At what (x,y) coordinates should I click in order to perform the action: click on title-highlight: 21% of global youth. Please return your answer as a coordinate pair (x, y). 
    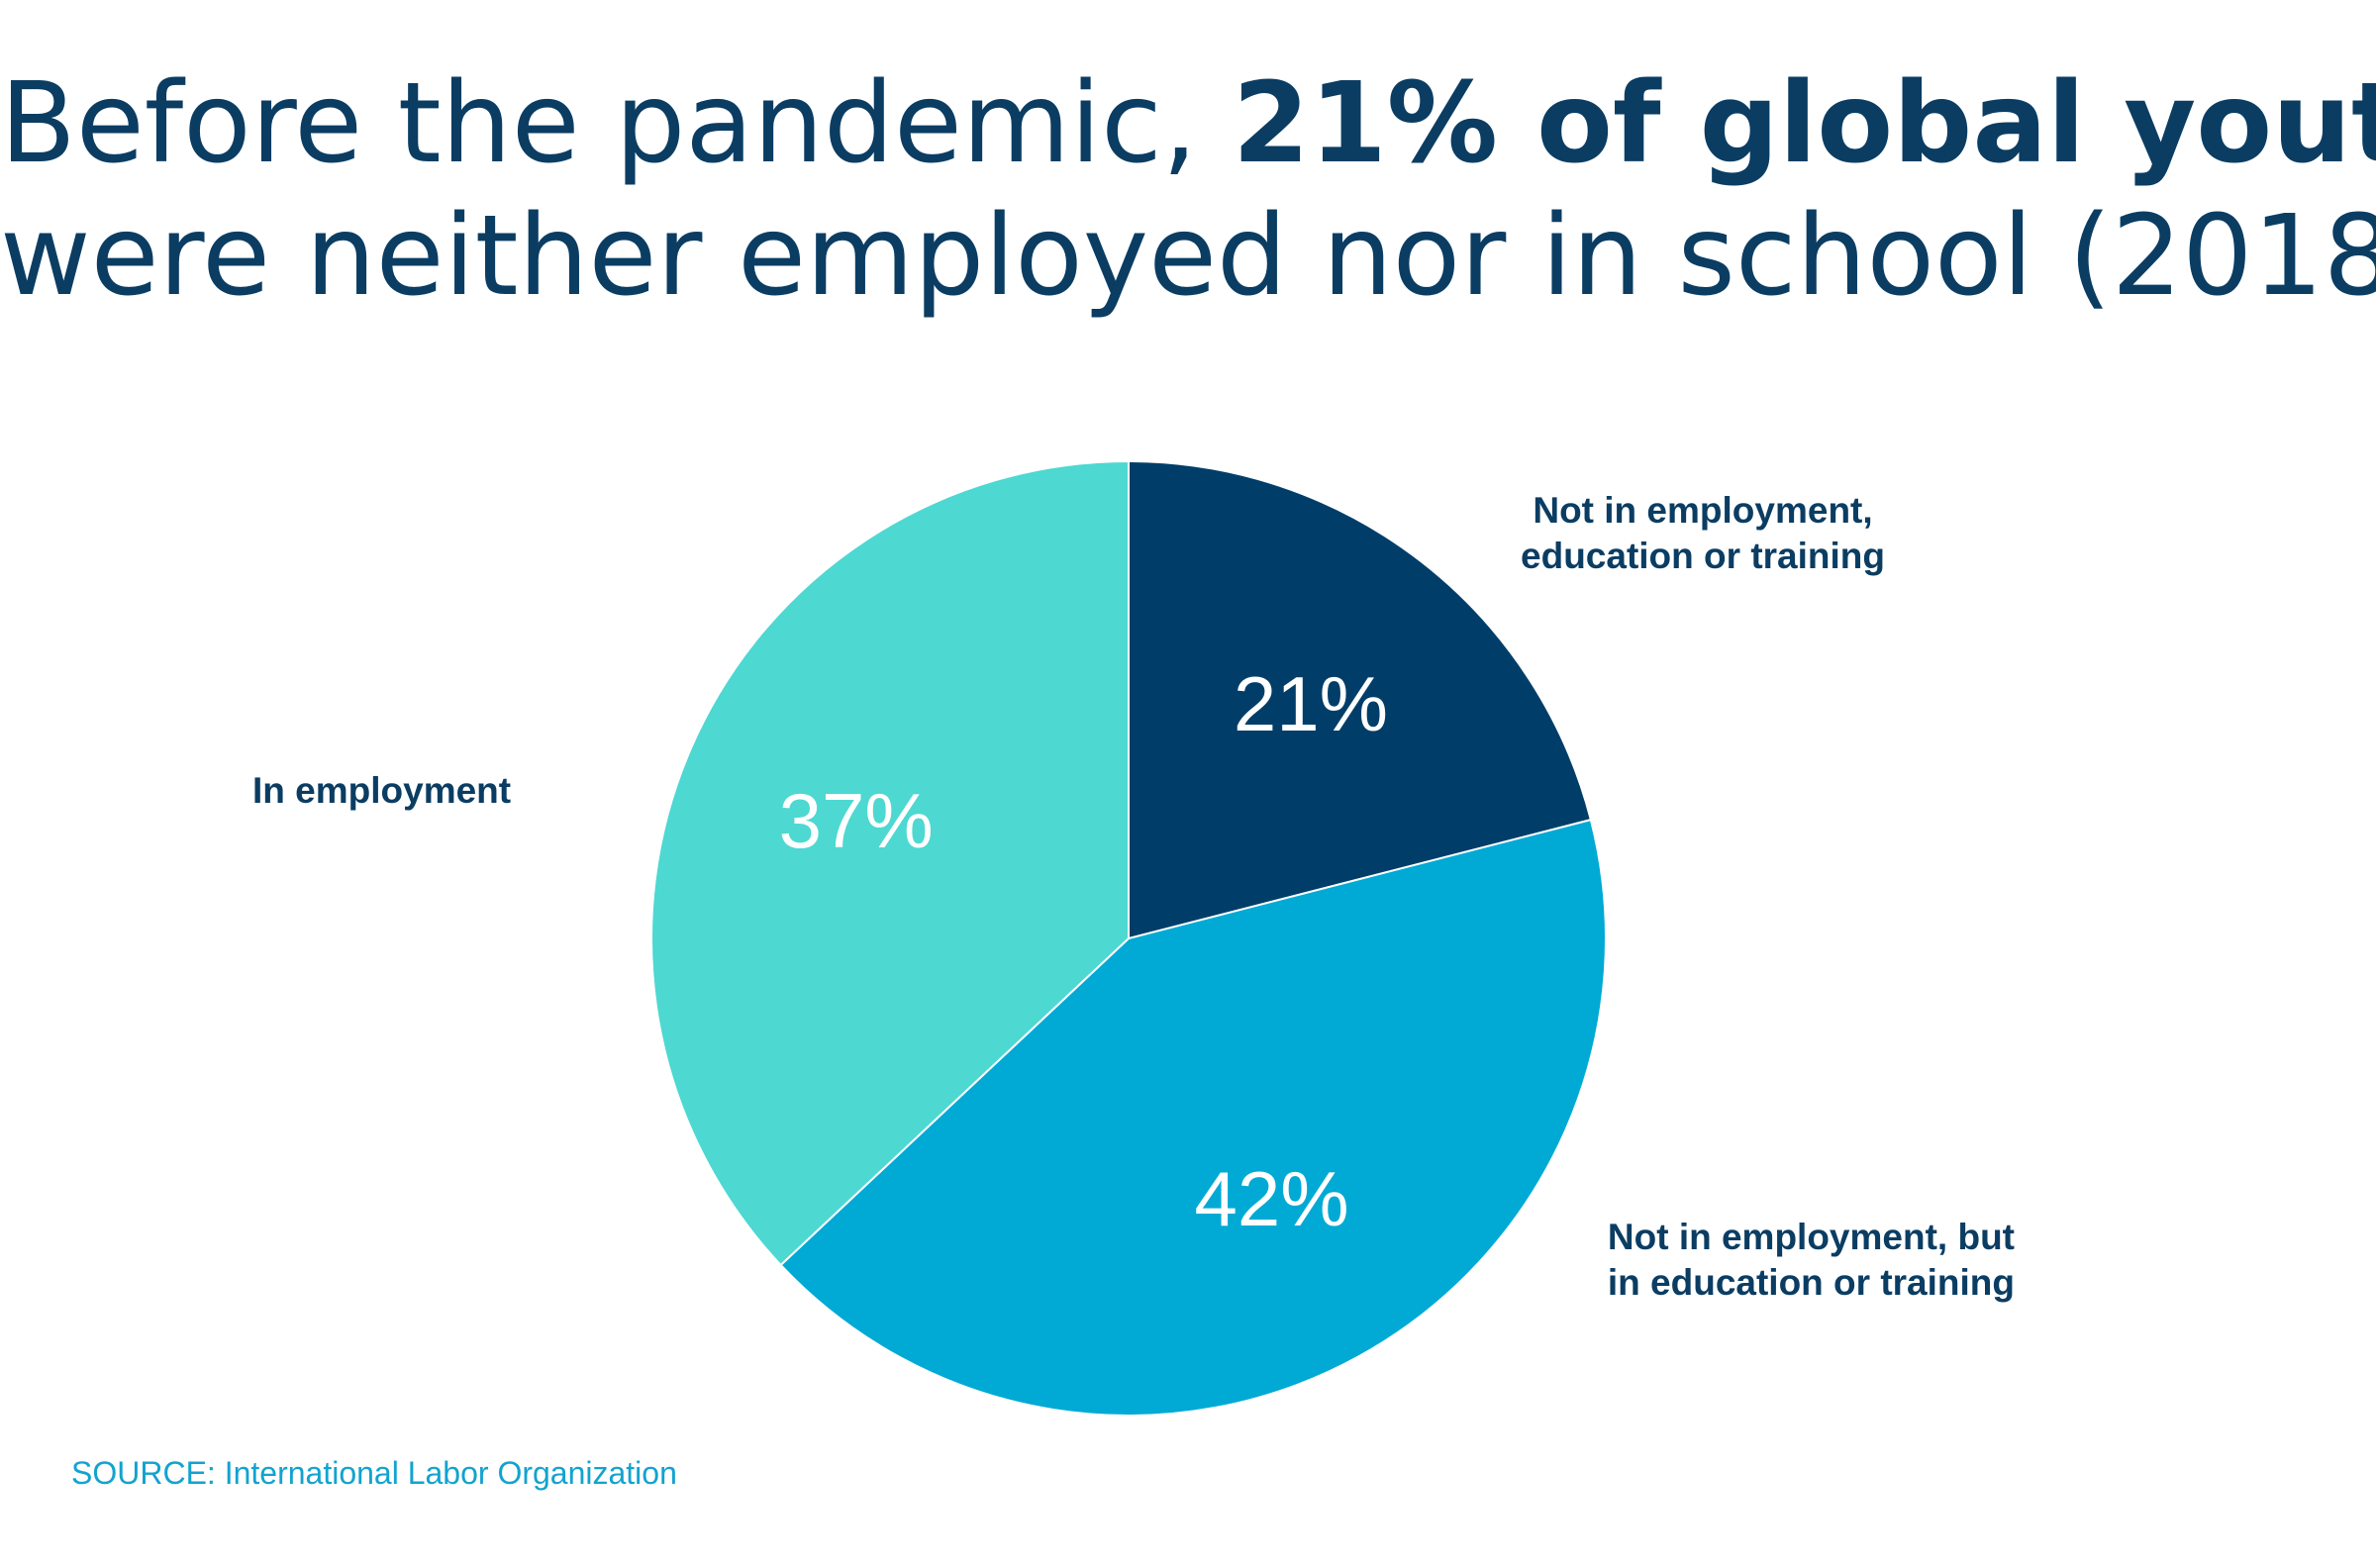
    Looking at the image, I should click on (1804, 123).